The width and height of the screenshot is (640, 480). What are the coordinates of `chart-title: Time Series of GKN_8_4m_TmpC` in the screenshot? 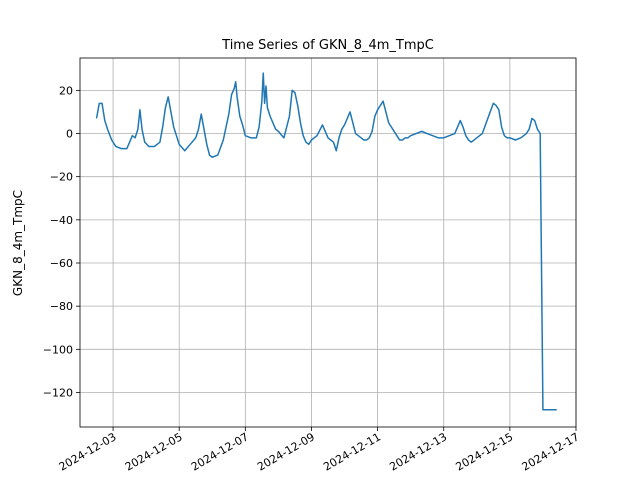 It's located at (327, 45).